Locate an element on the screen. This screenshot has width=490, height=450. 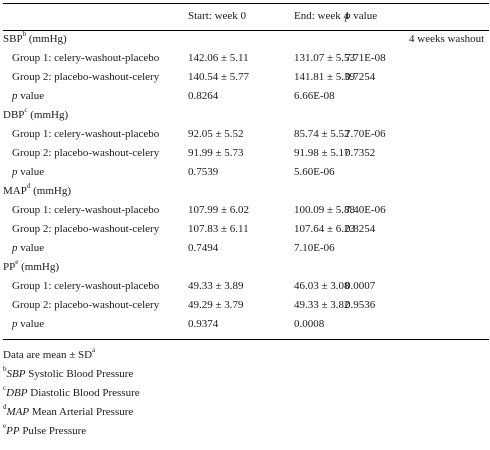
footnote-a: Data are mean ± SDa is located at coordinates (49, 353).